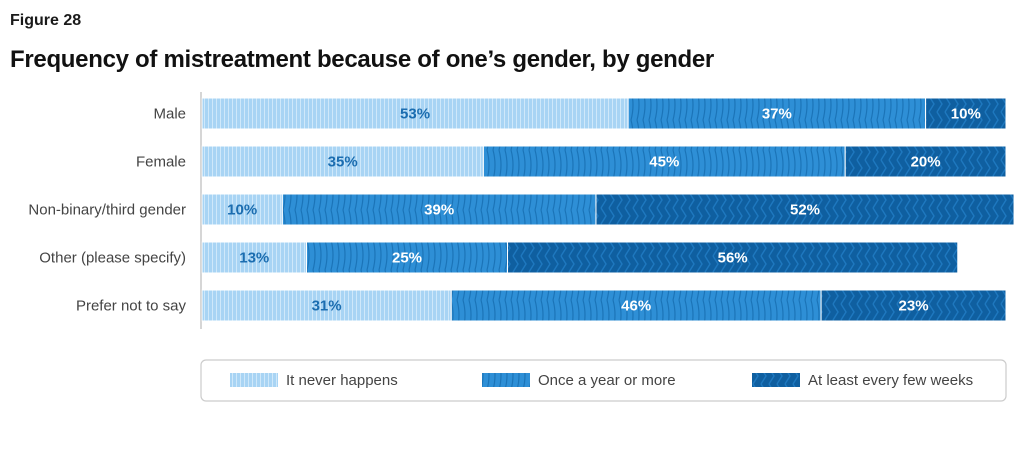 The width and height of the screenshot is (1024, 458). What do you see at coordinates (506, 380) in the screenshot?
I see `legend-swatch-once` at bounding box center [506, 380].